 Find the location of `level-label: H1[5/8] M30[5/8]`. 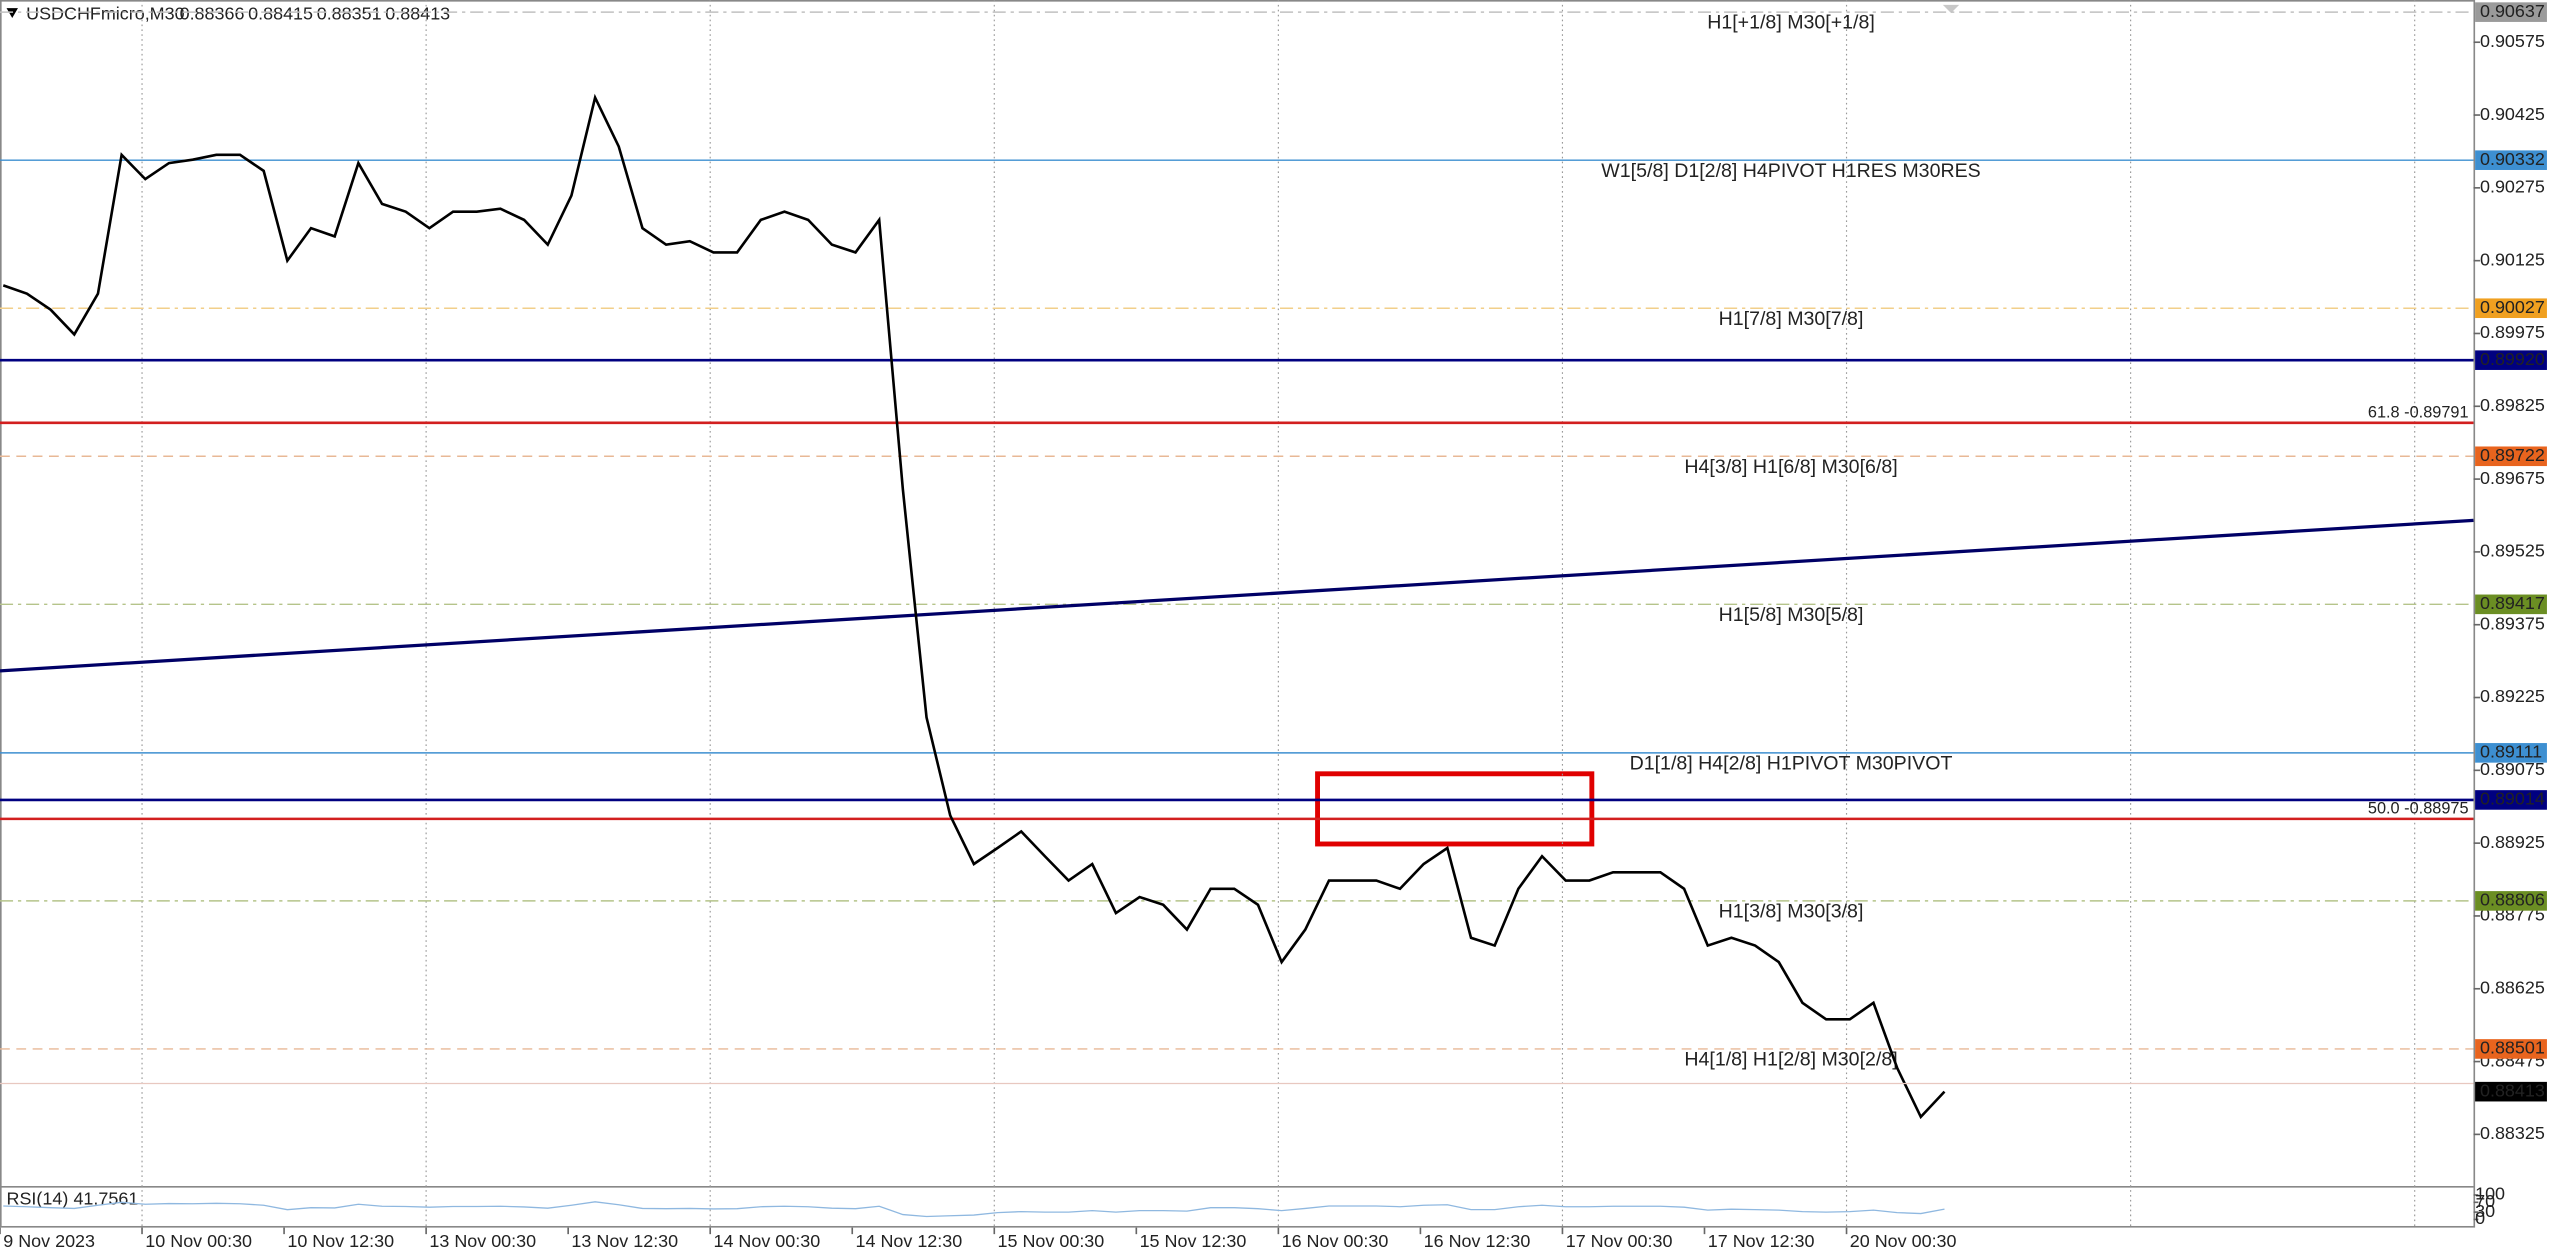

level-label: H1[5/8] M30[5/8] is located at coordinates (1791, 615).